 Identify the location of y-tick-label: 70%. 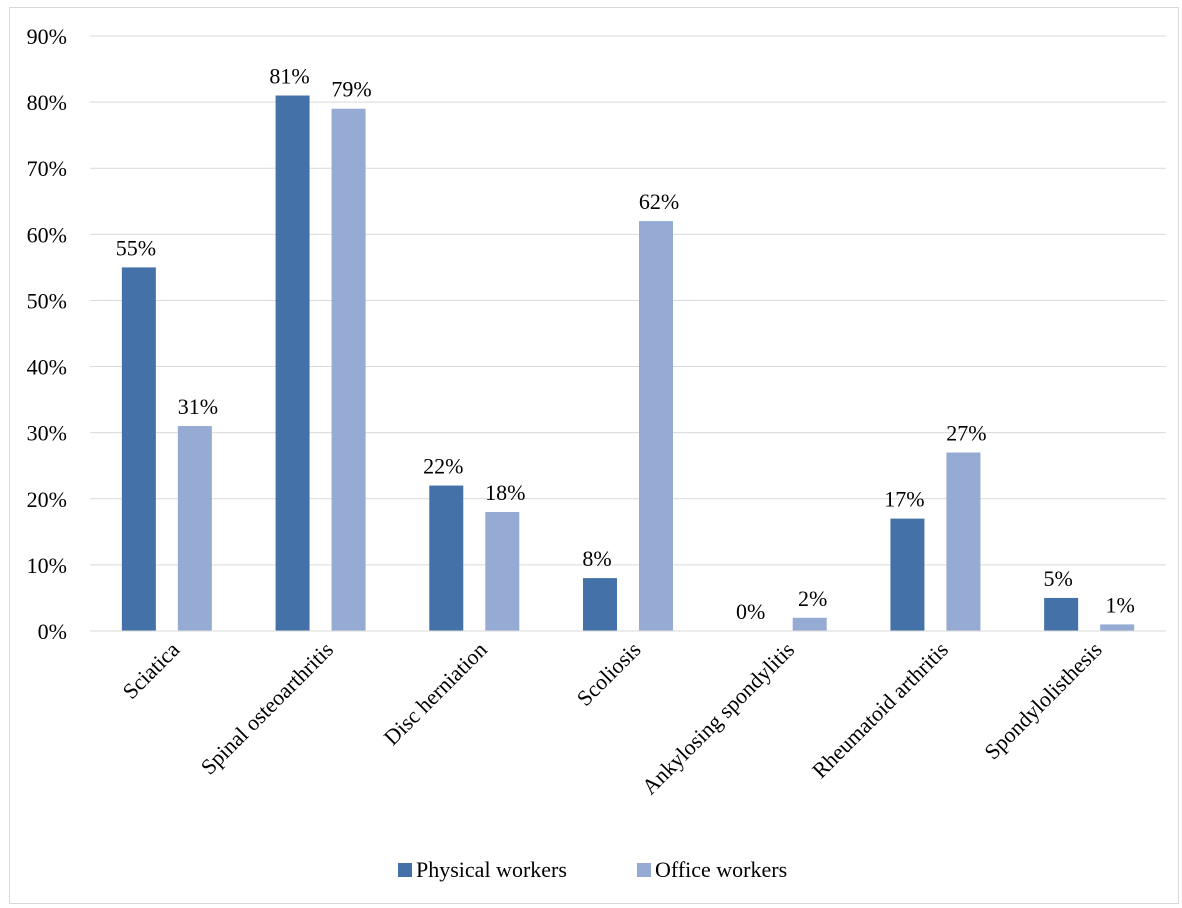
(47, 168).